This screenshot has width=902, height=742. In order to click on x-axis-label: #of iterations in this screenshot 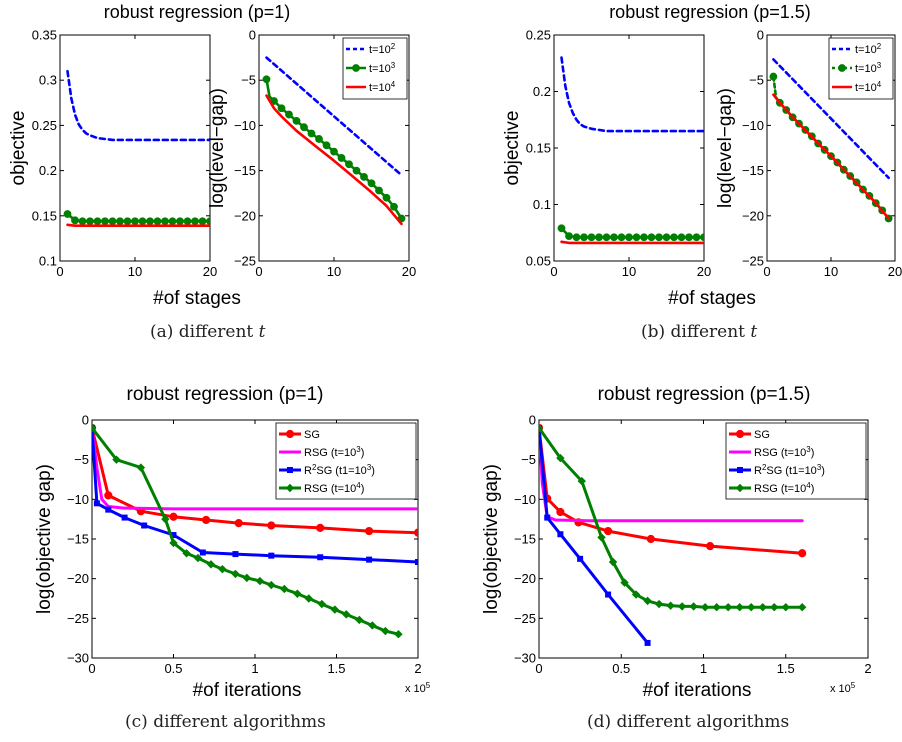, I will do `click(247, 690)`.